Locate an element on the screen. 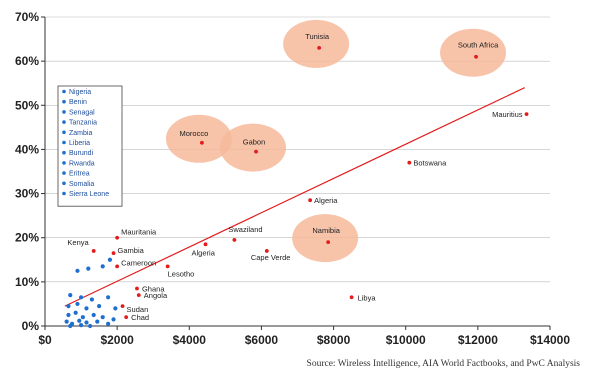 This screenshot has width=590, height=372. country-label: Gabon is located at coordinates (254, 142).